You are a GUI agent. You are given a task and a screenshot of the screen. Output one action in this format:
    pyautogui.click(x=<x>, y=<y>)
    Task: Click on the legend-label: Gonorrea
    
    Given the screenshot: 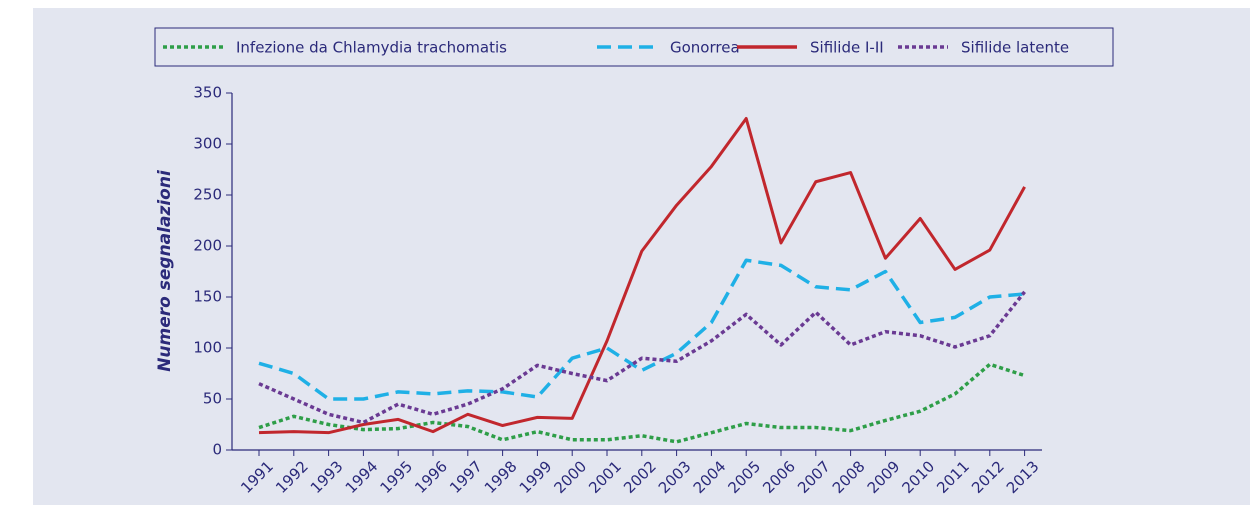 What is the action you would take?
    pyautogui.click(x=705, y=48)
    